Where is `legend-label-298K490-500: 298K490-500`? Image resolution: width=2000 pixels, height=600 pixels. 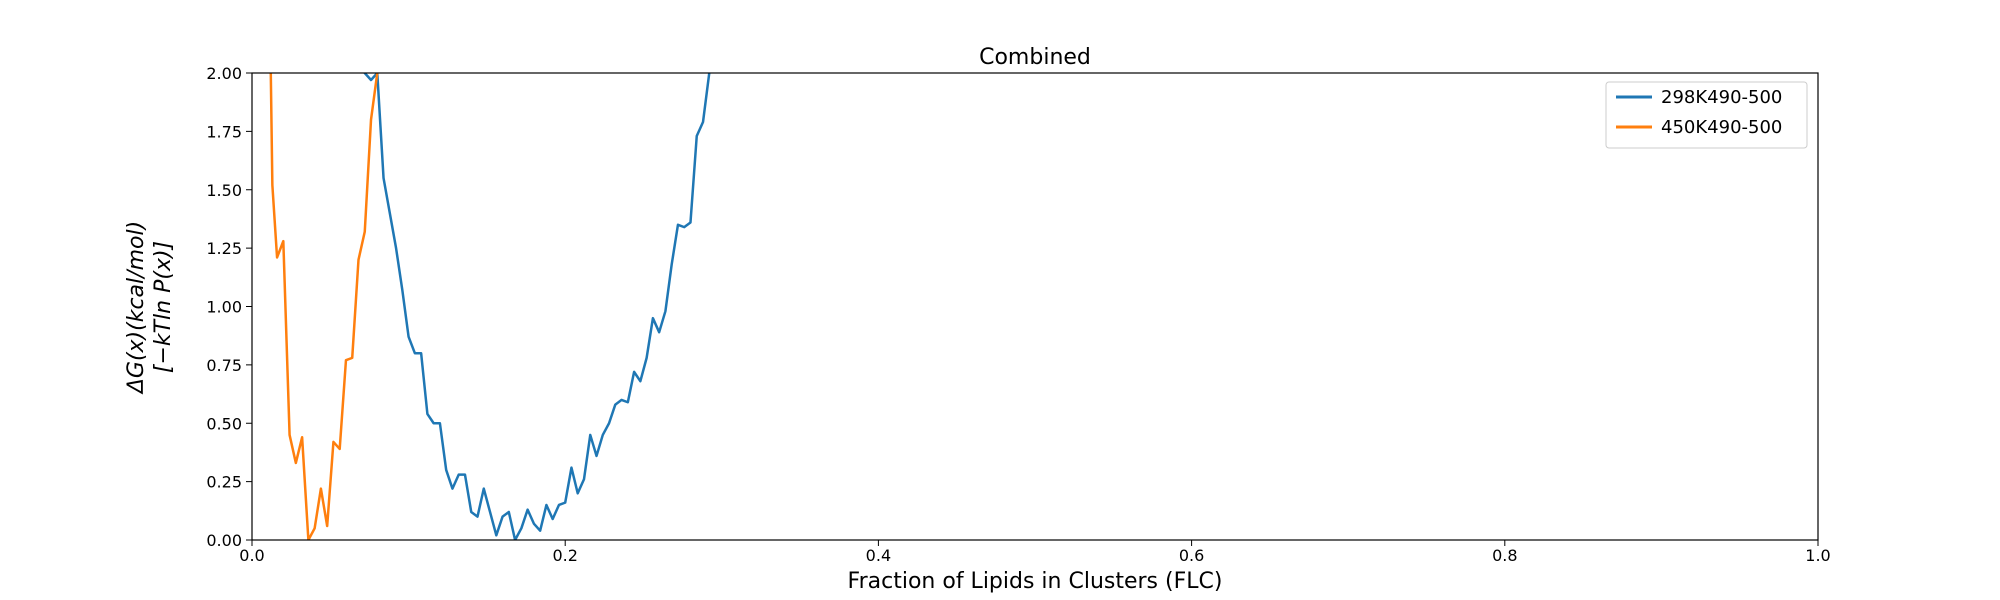 legend-label-298K490-500: 298K490-500 is located at coordinates (1721, 97).